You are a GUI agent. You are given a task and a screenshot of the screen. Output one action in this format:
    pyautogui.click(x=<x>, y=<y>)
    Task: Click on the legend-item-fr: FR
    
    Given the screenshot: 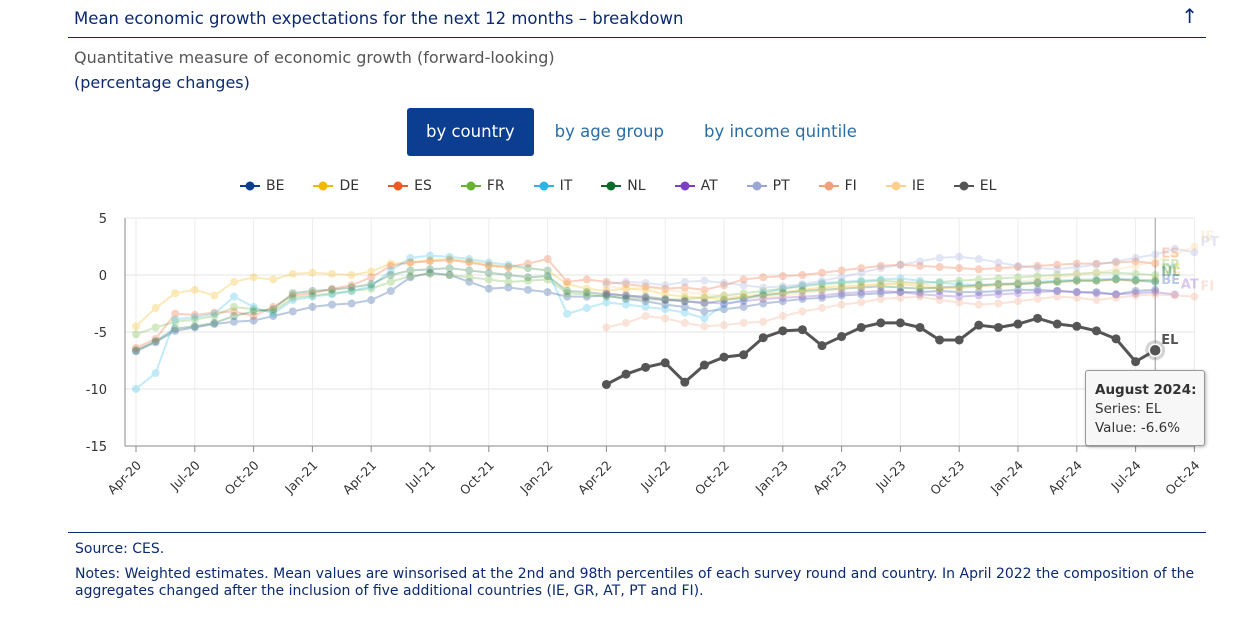 What is the action you would take?
    pyautogui.click(x=482, y=186)
    